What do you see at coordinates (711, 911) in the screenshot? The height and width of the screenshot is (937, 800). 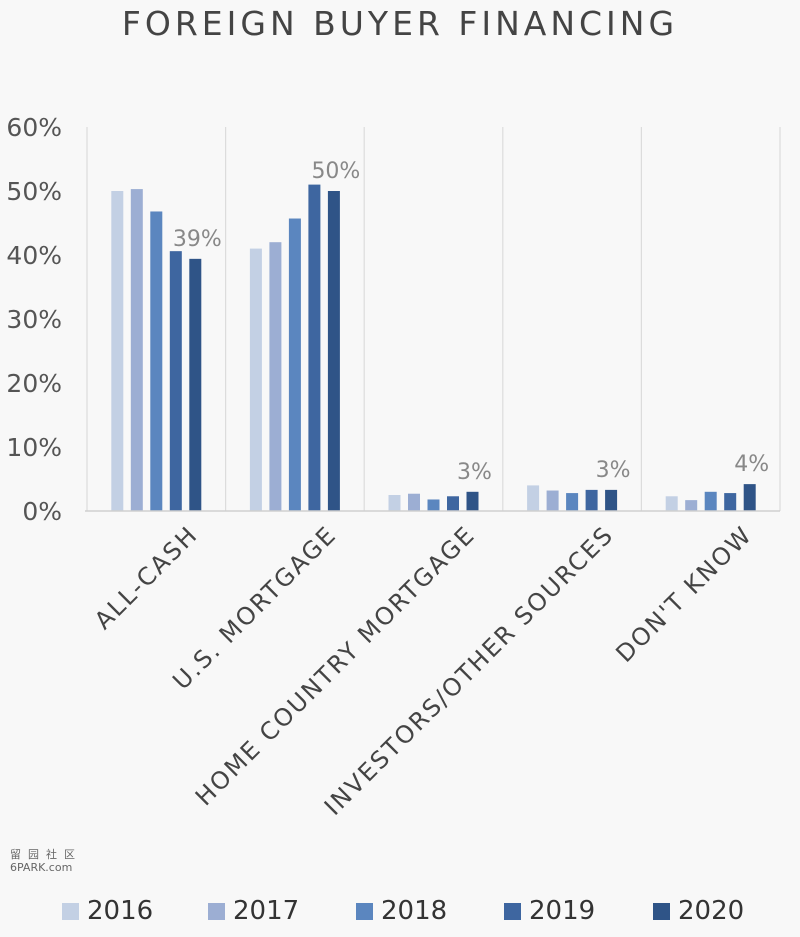 I see `legend-label: 2020` at bounding box center [711, 911].